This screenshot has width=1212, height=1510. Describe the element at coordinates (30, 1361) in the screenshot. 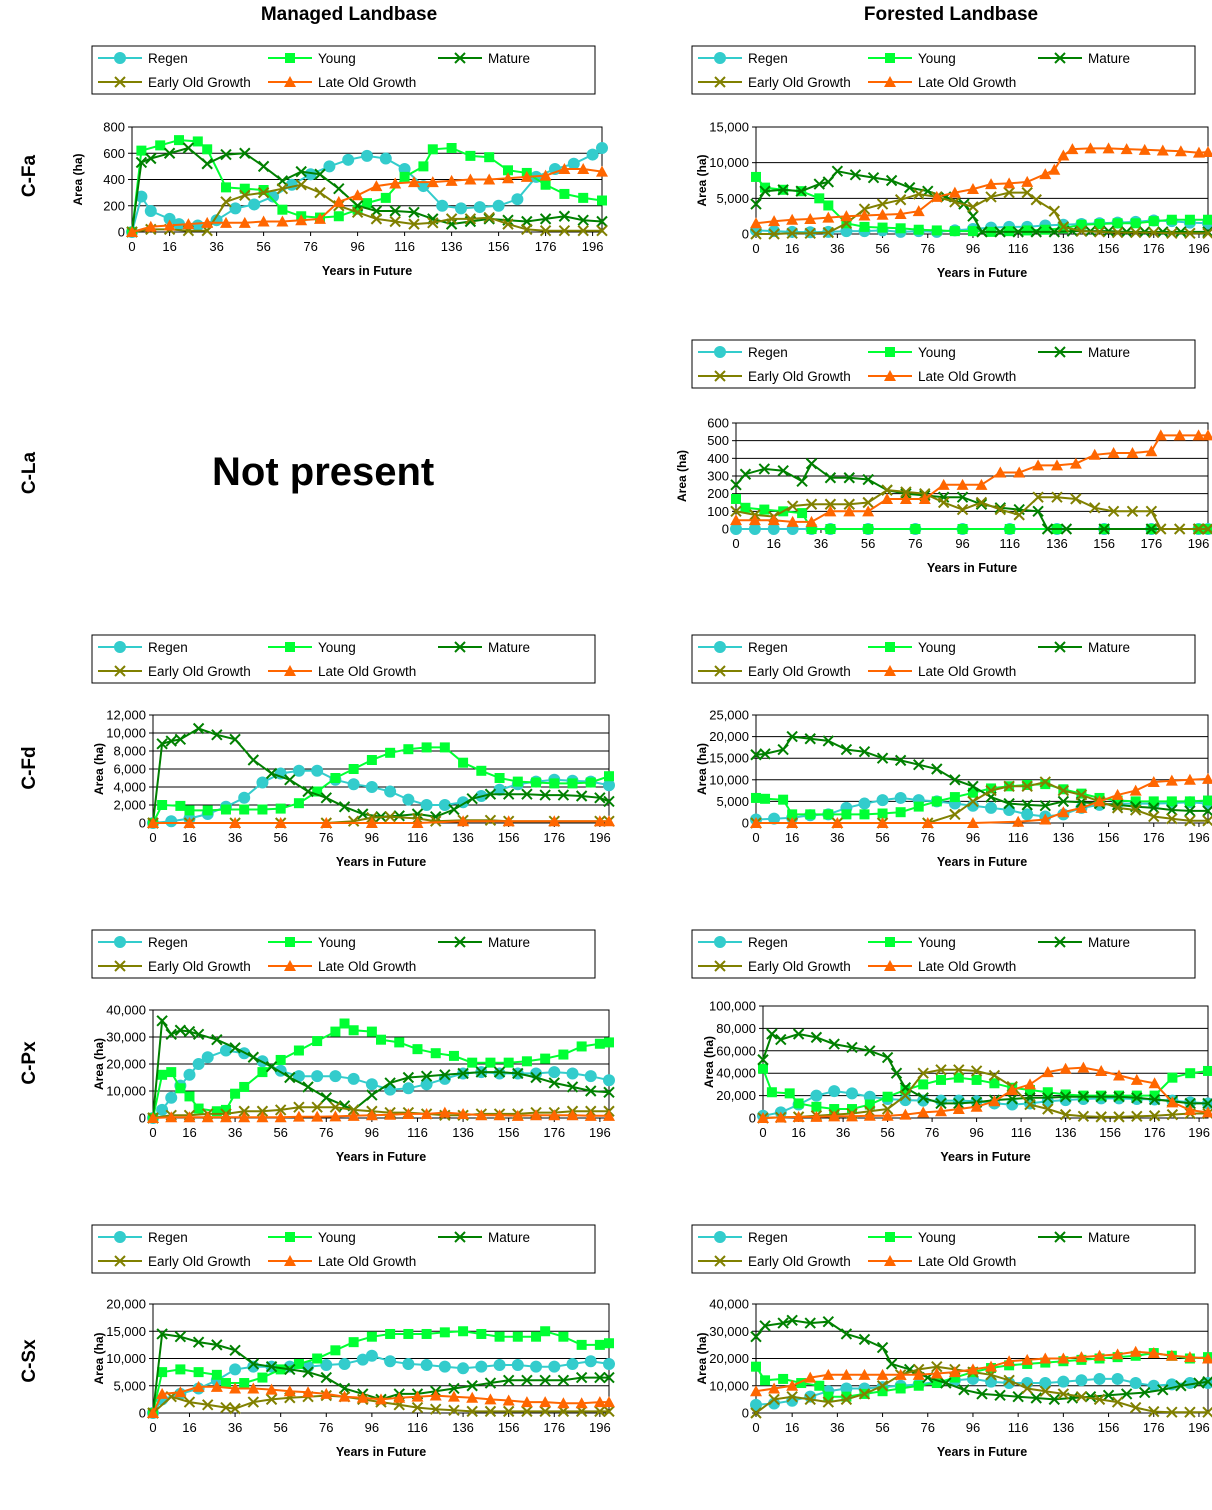

I see `row-label-csx: C-Sx` at that location.